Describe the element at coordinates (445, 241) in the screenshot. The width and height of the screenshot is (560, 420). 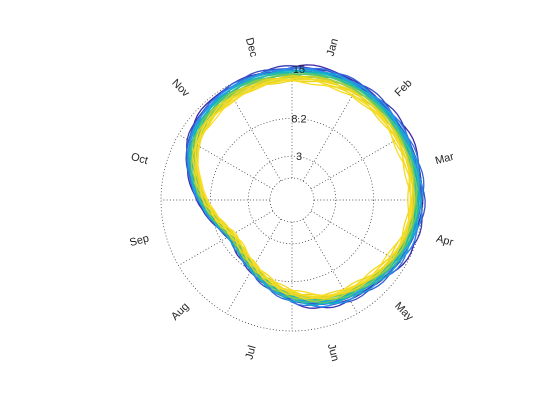
I see `month-label-apr: Apr` at that location.